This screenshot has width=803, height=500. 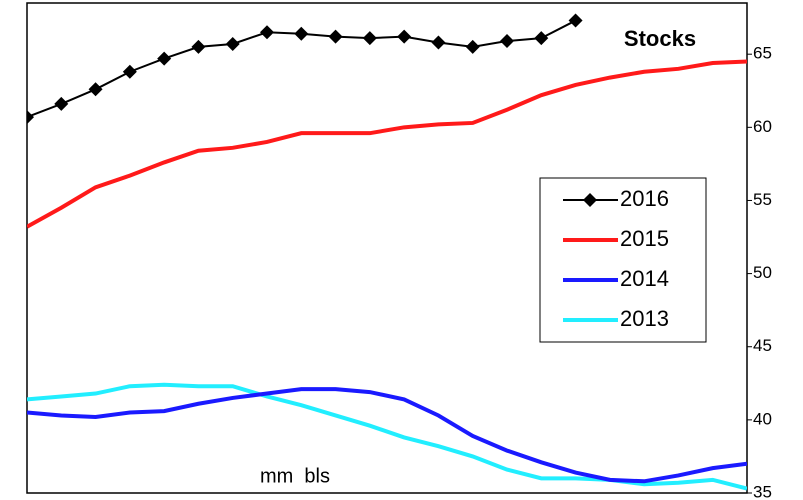 I want to click on y-tick-label: 65, so click(x=762, y=53).